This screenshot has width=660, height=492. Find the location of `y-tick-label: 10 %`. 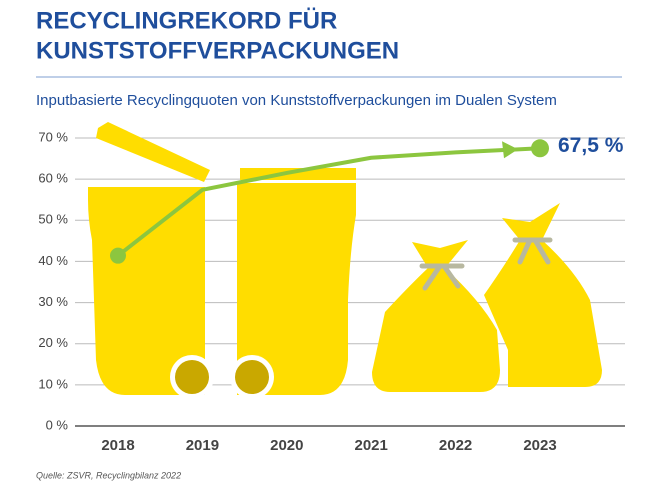

y-tick-label: 10 % is located at coordinates (53, 383).